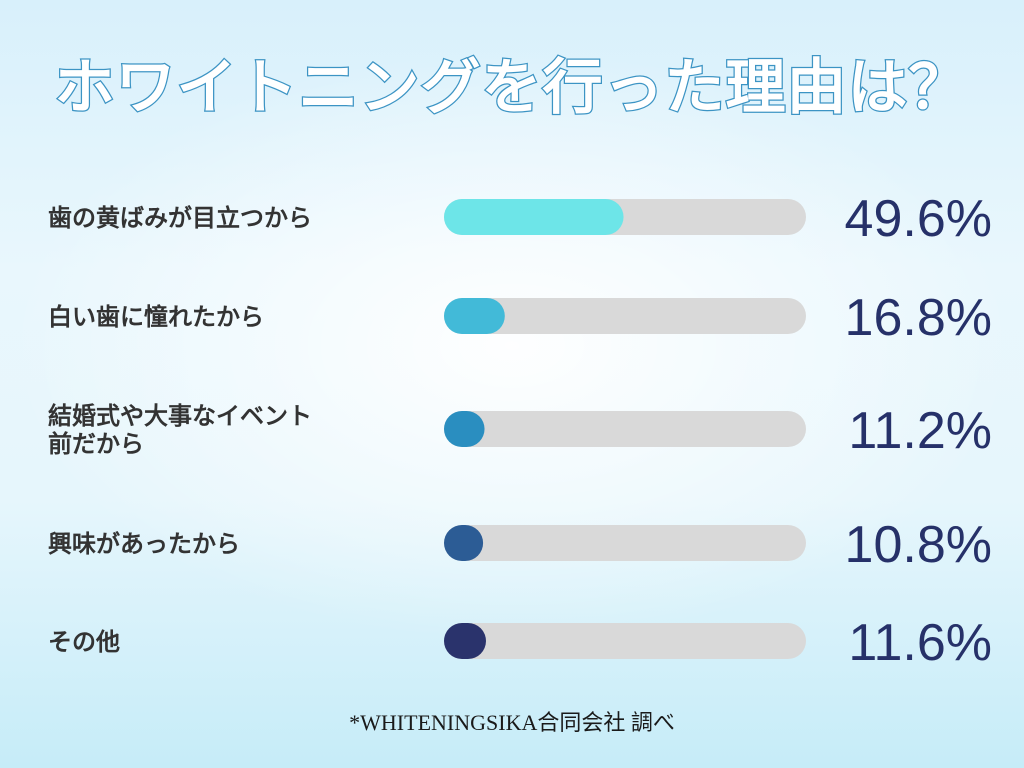 The height and width of the screenshot is (768, 1024). I want to click on category-label: その他, so click(84, 642).